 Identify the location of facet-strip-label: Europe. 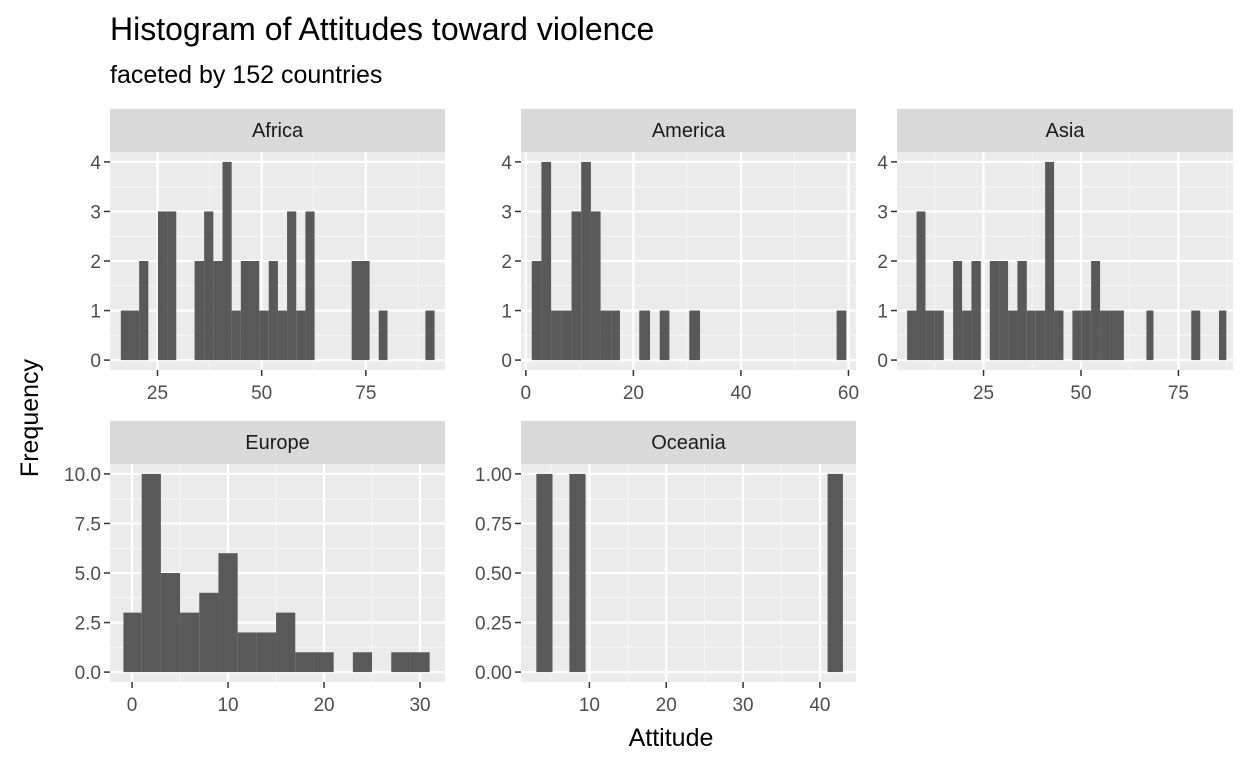
(277, 443).